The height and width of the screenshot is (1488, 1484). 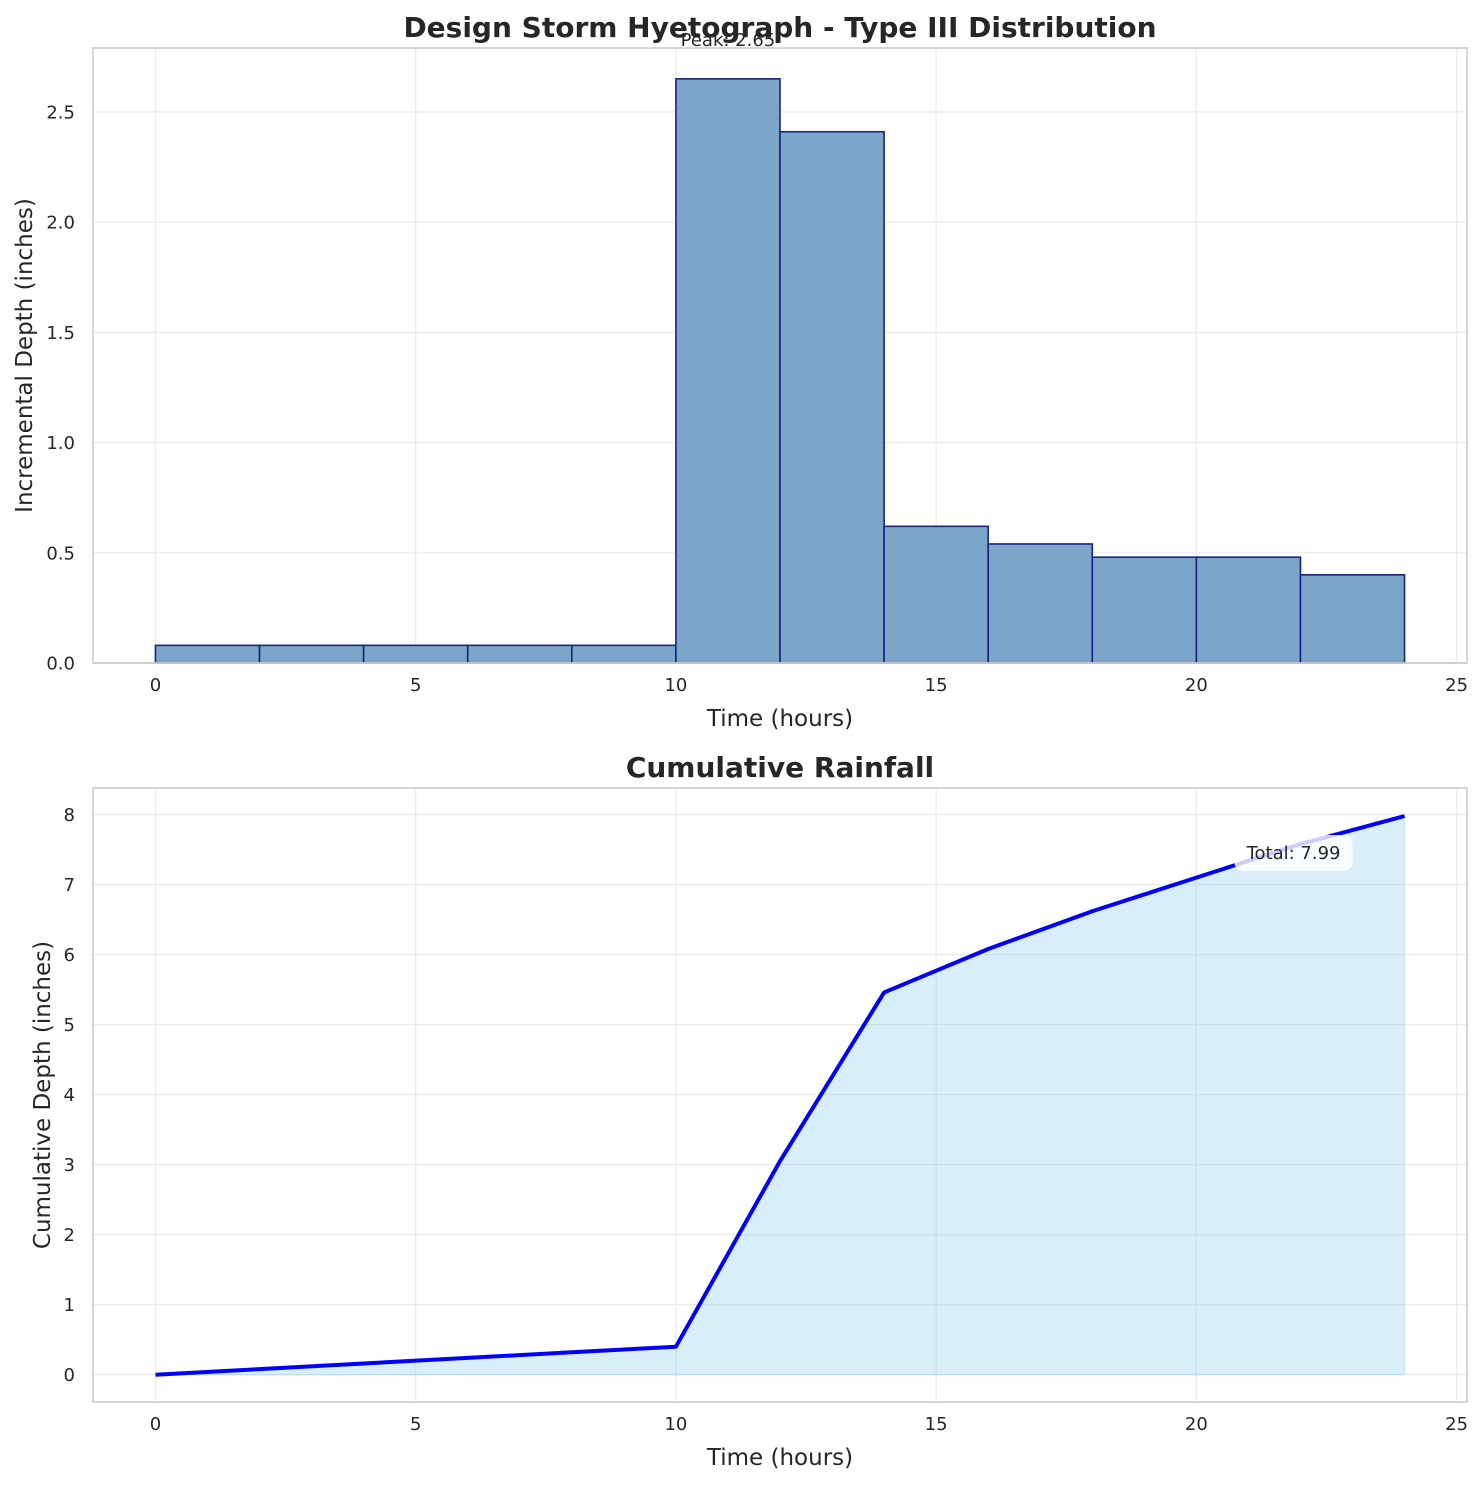 I want to click on y-tick-label: 1.0, so click(x=60, y=443).